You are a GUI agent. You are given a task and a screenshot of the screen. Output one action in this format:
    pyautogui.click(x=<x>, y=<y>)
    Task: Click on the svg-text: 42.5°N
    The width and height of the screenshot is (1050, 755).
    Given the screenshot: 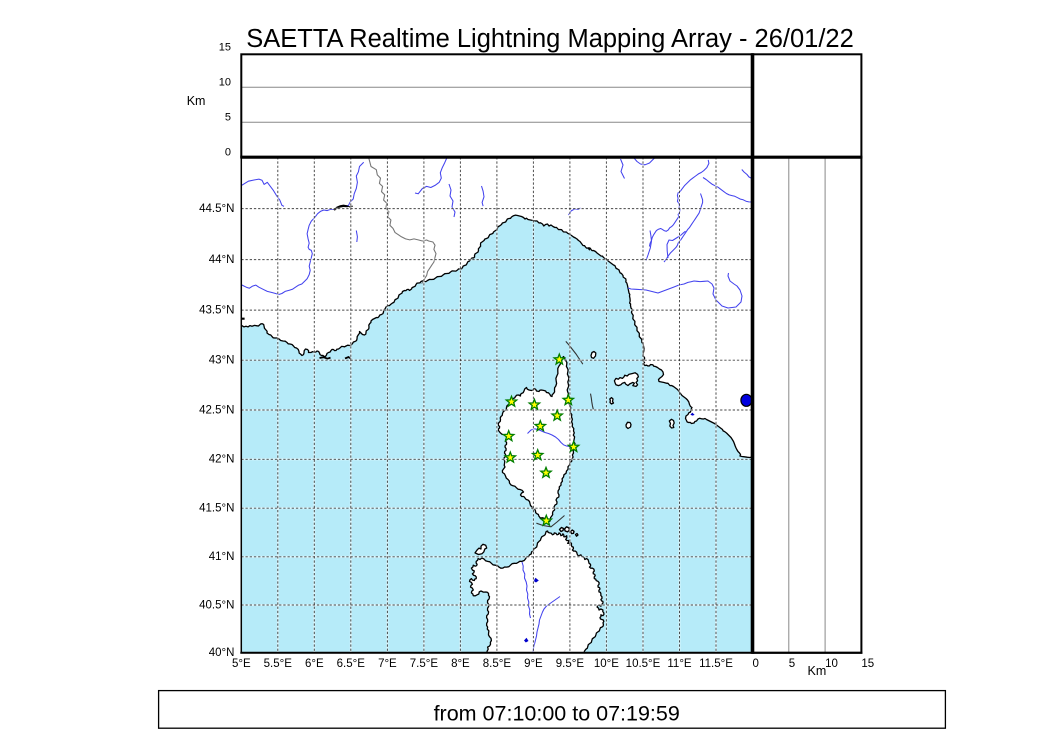 What is the action you would take?
    pyautogui.click(x=216, y=410)
    